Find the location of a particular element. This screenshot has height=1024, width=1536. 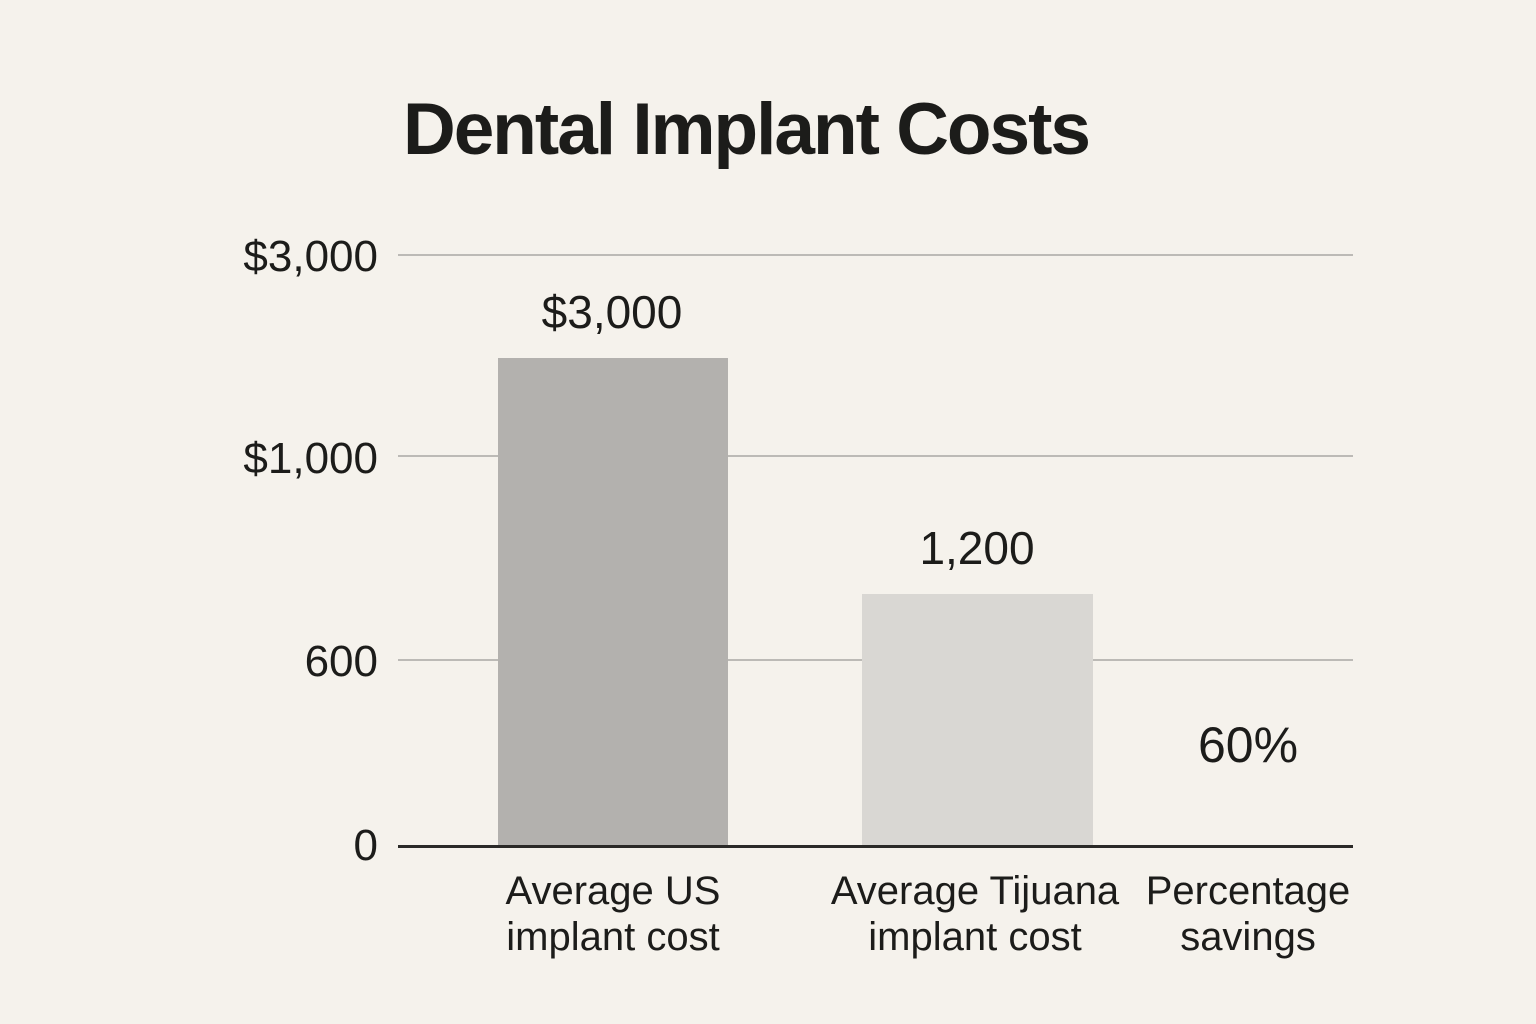

x-category-label-tijuana-line2: implant cost is located at coordinates (975, 937).